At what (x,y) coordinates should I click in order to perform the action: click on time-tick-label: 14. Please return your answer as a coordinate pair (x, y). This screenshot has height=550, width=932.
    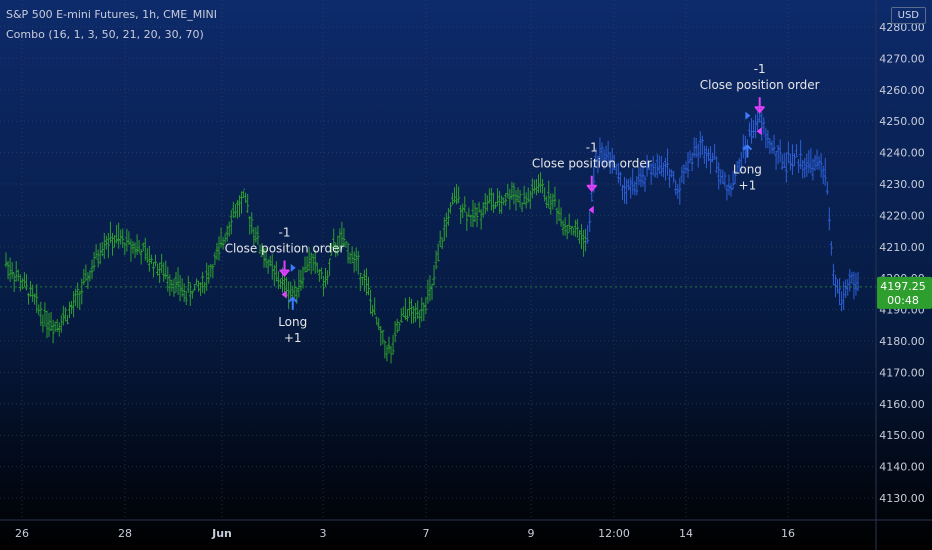
    Looking at the image, I should click on (686, 533).